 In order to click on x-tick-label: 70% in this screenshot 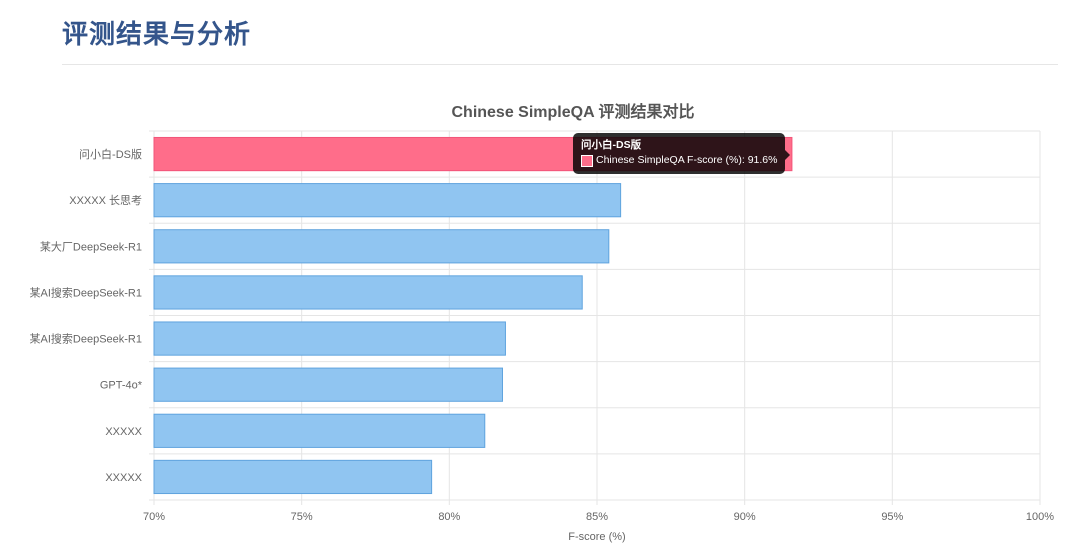, I will do `click(154, 517)`.